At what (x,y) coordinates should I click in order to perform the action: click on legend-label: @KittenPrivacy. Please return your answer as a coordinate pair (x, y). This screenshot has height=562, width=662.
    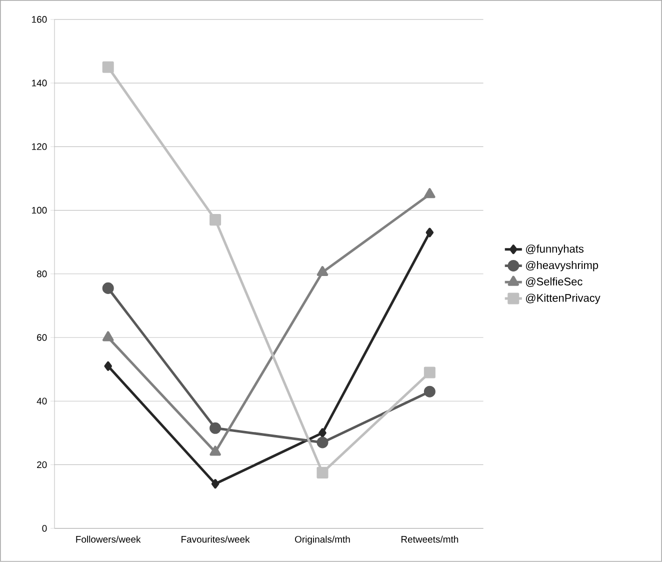
    Looking at the image, I should click on (563, 299).